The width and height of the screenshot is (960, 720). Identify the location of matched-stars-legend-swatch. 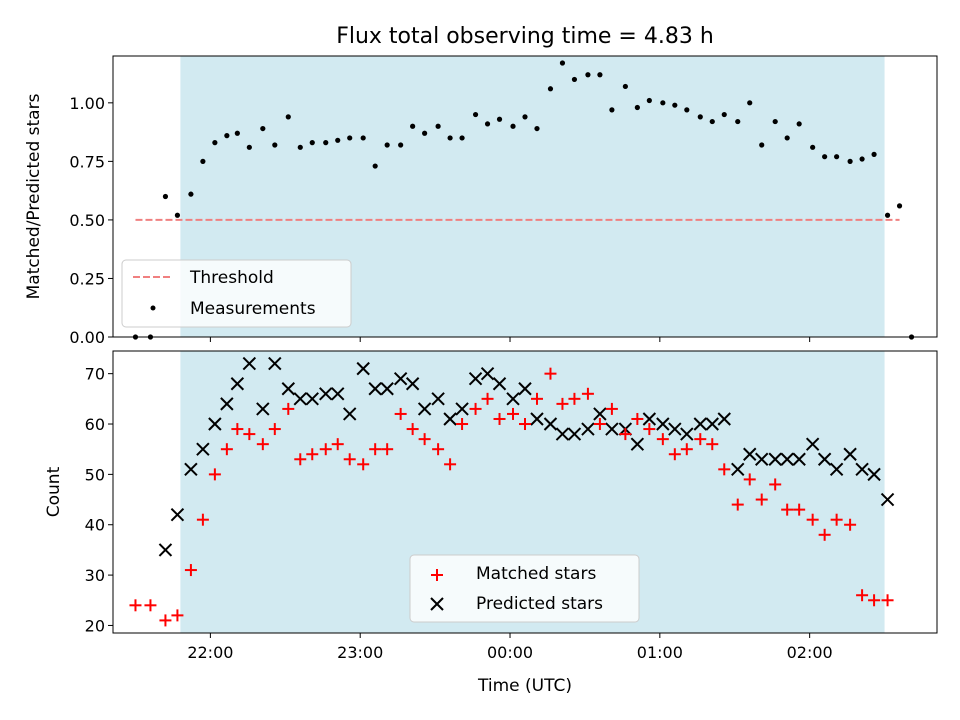
(437, 575).